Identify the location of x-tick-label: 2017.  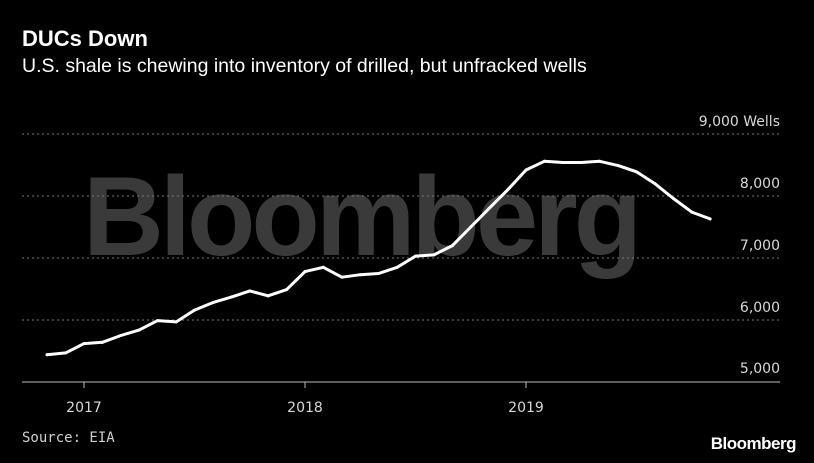
(84, 408).